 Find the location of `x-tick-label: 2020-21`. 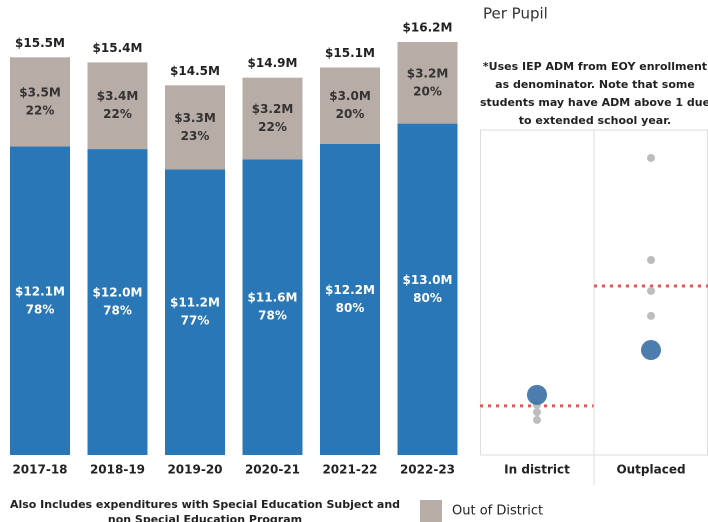

x-tick-label: 2020-21 is located at coordinates (272, 470).